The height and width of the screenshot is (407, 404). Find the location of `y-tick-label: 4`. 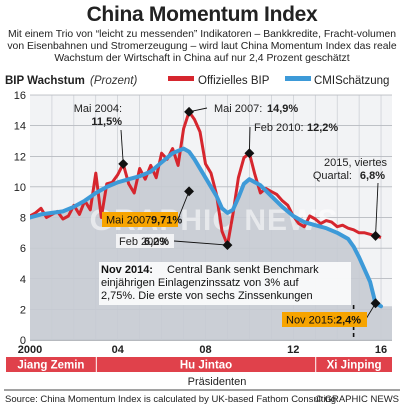

y-tick-label: 4 is located at coordinates (23, 280).